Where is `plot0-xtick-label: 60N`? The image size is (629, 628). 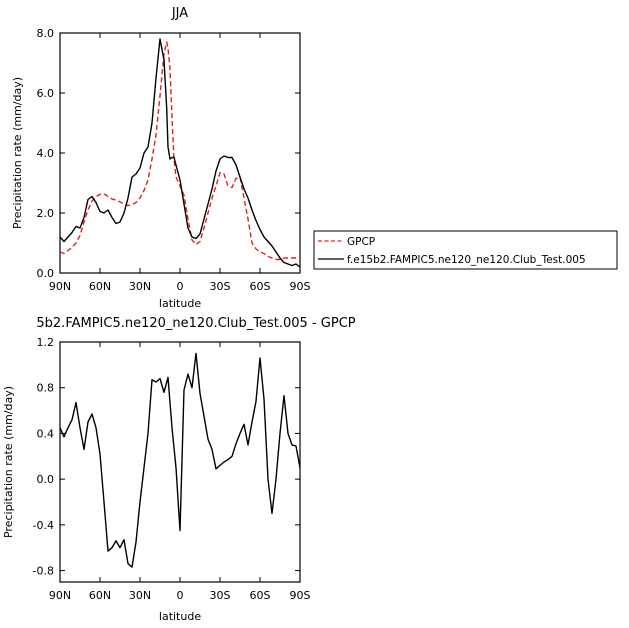 plot0-xtick-label: 60N is located at coordinates (100, 286).